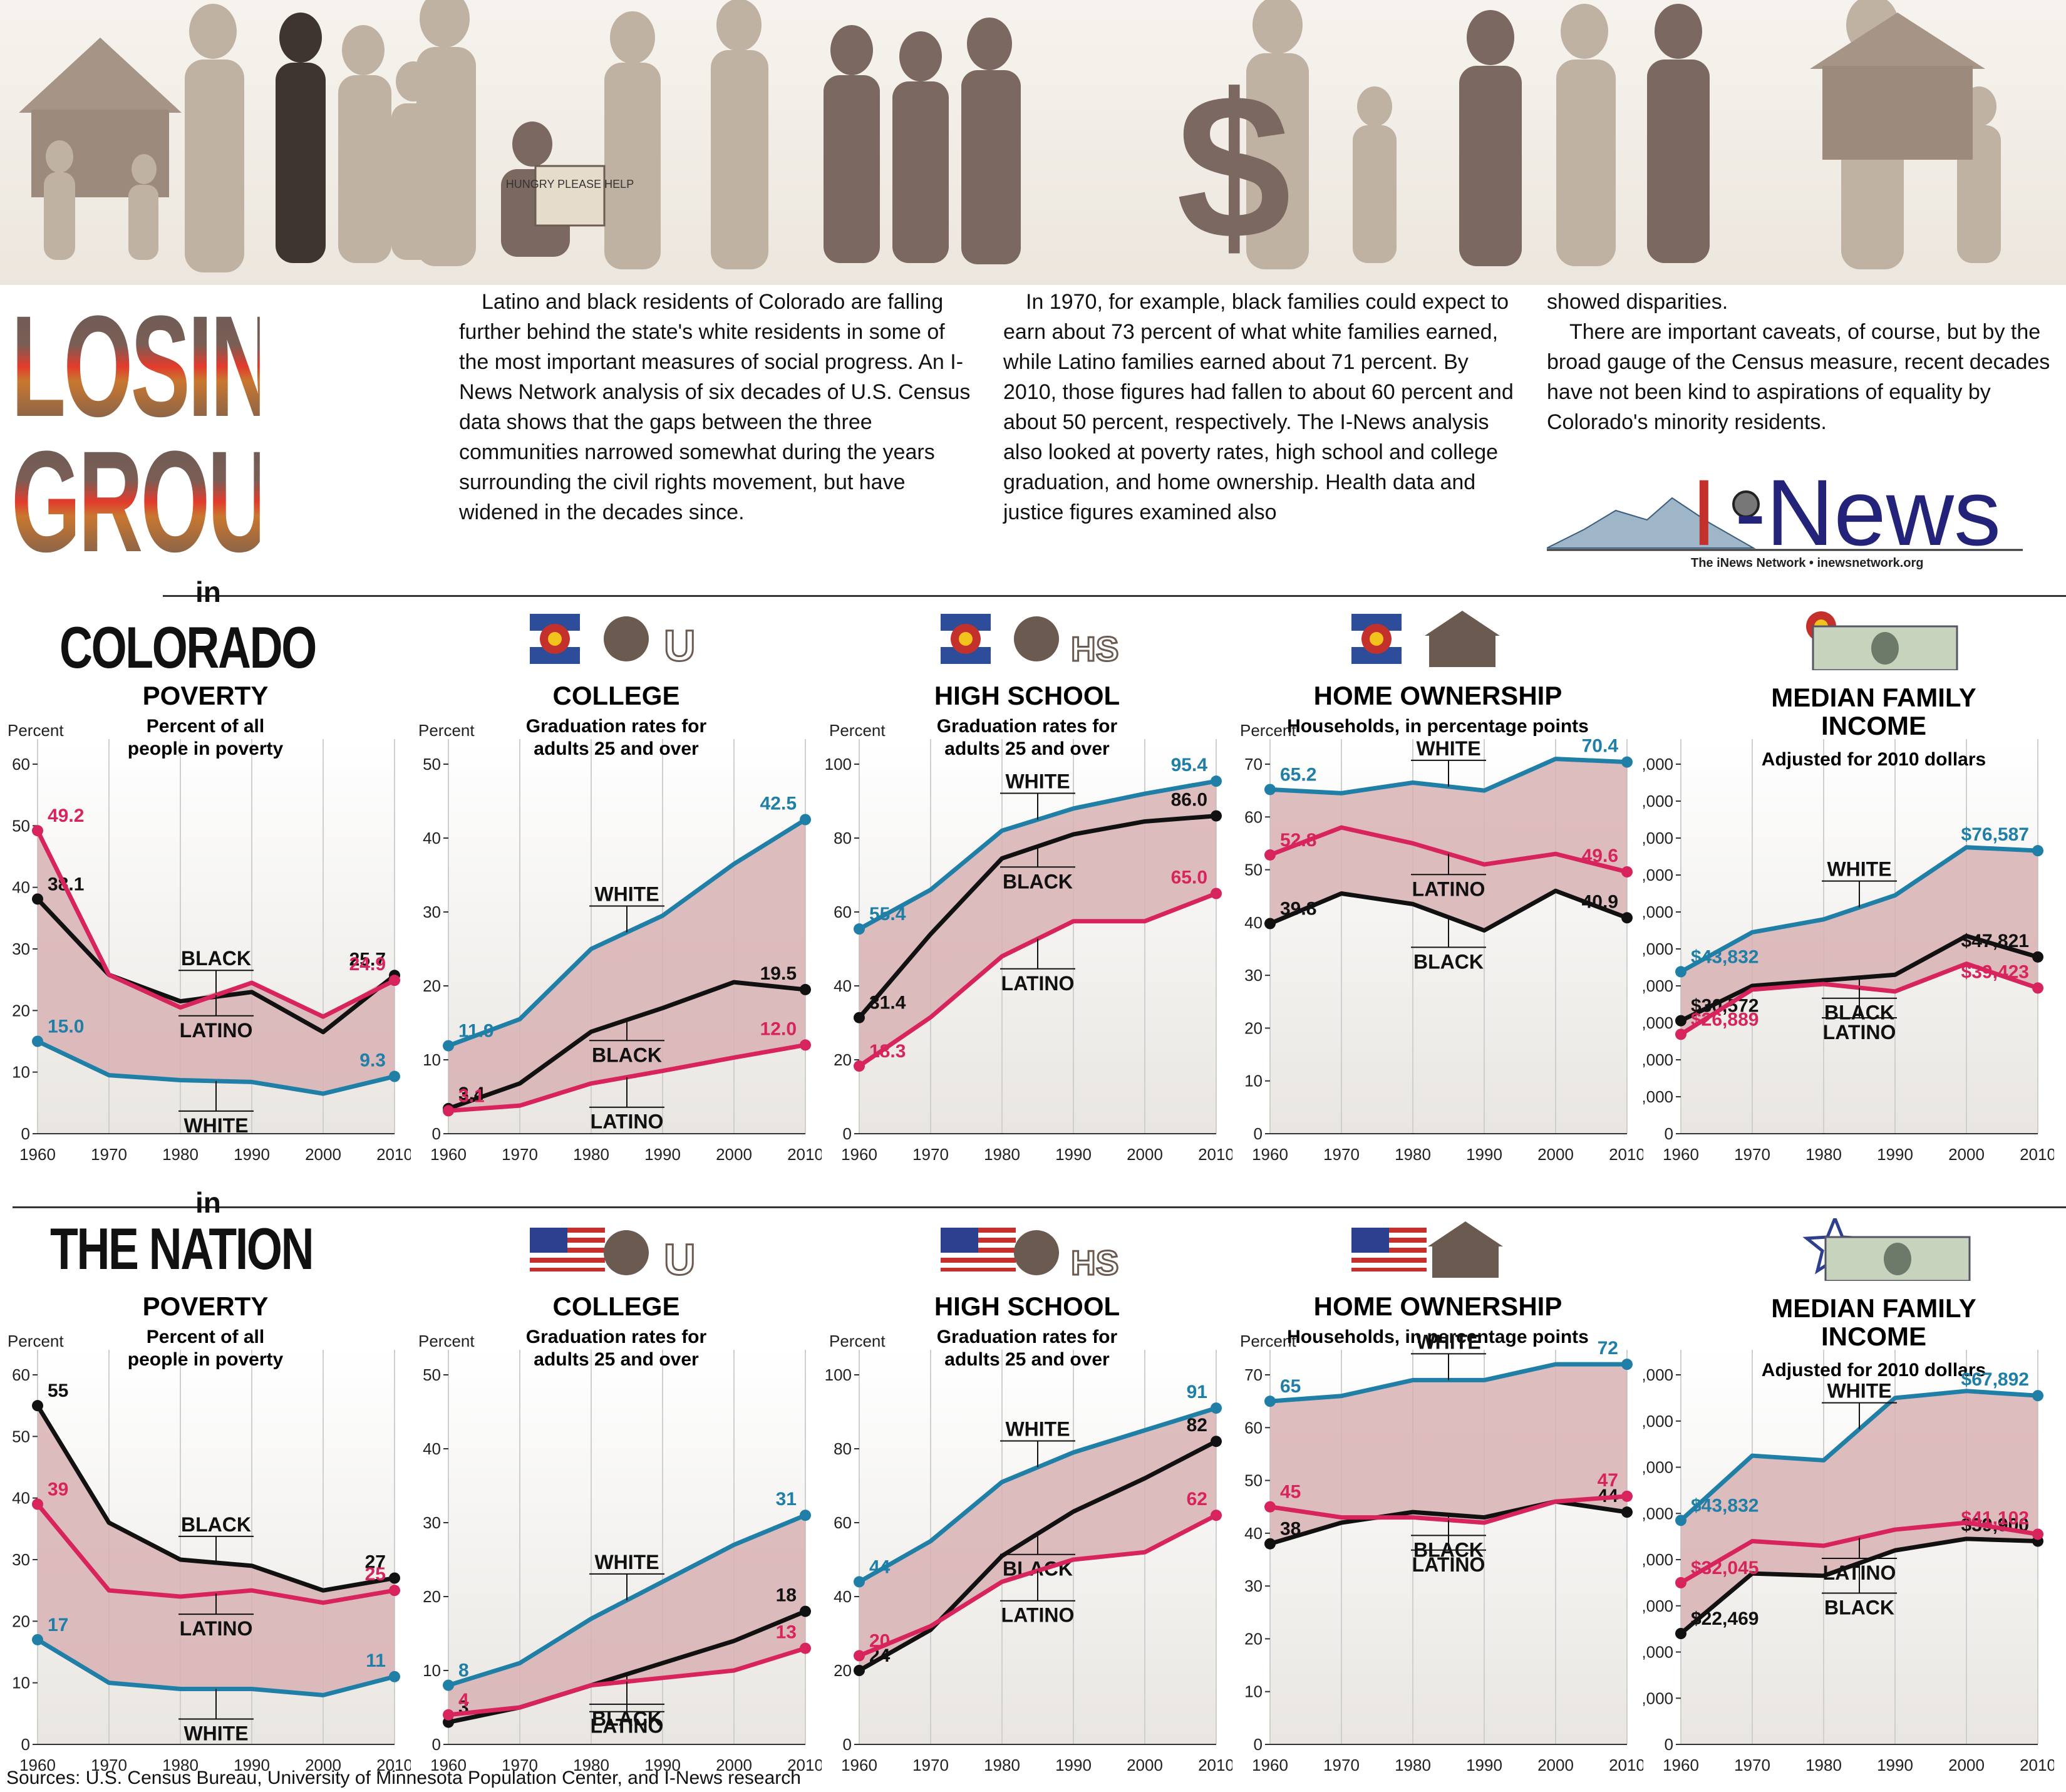 Image resolution: width=2066 pixels, height=1792 pixels. I want to click on mountain-icon, so click(1651, 523).